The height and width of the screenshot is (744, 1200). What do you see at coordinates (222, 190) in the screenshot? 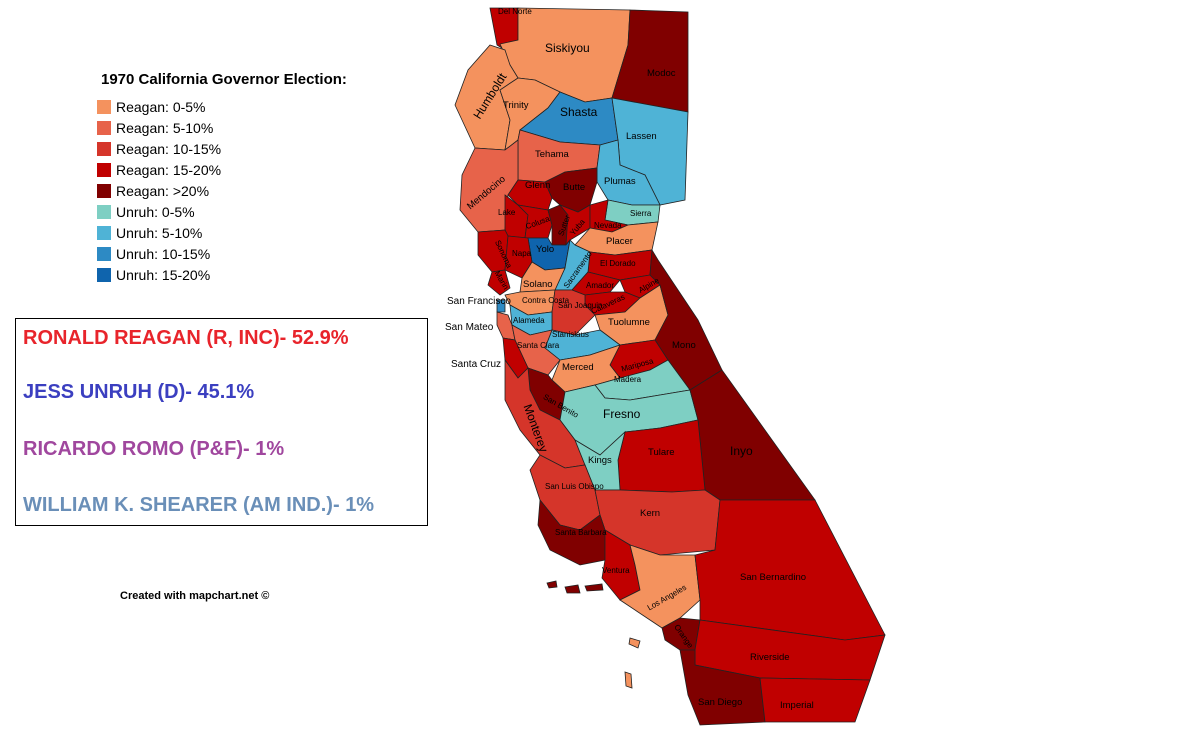
I see `legend-item: Reagan: >20%` at bounding box center [222, 190].